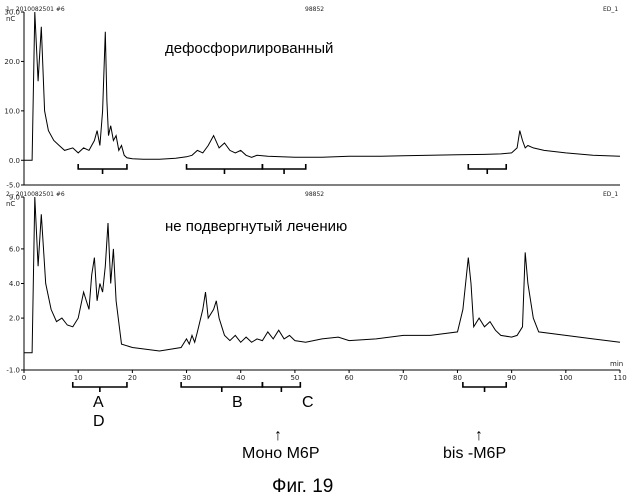  I want to click on label-bis-m6p: bis -M6P, so click(474, 453).